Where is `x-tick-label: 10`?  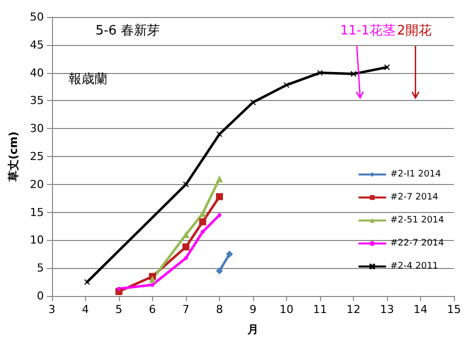 x-tick-label: 10 is located at coordinates (286, 309).